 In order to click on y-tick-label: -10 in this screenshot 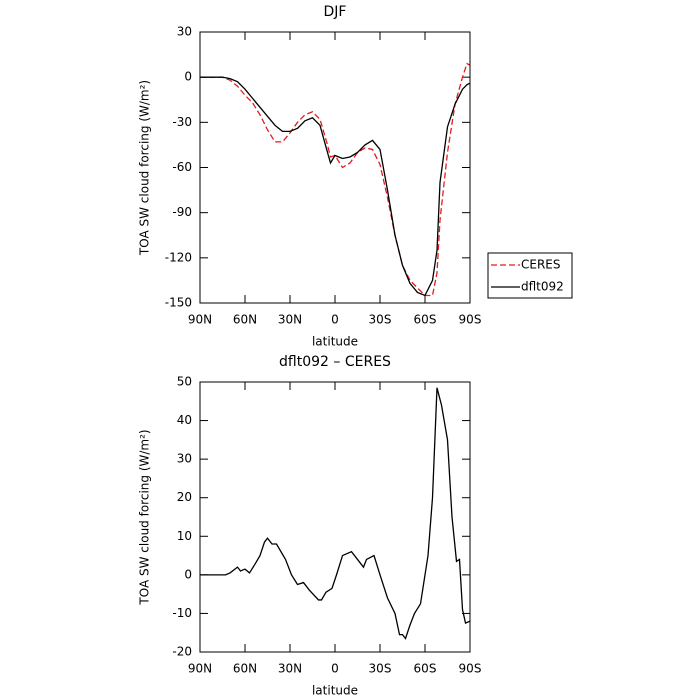, I will do `click(182, 613)`.